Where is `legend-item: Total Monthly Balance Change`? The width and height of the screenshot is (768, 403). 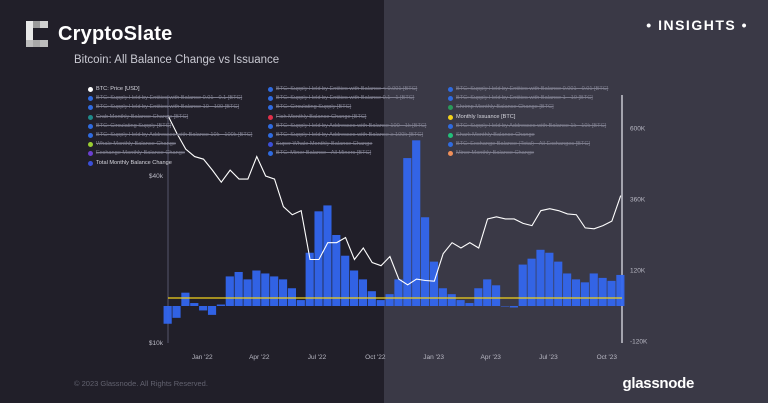
legend-item: Total Monthly Balance Change is located at coordinates (170, 163).